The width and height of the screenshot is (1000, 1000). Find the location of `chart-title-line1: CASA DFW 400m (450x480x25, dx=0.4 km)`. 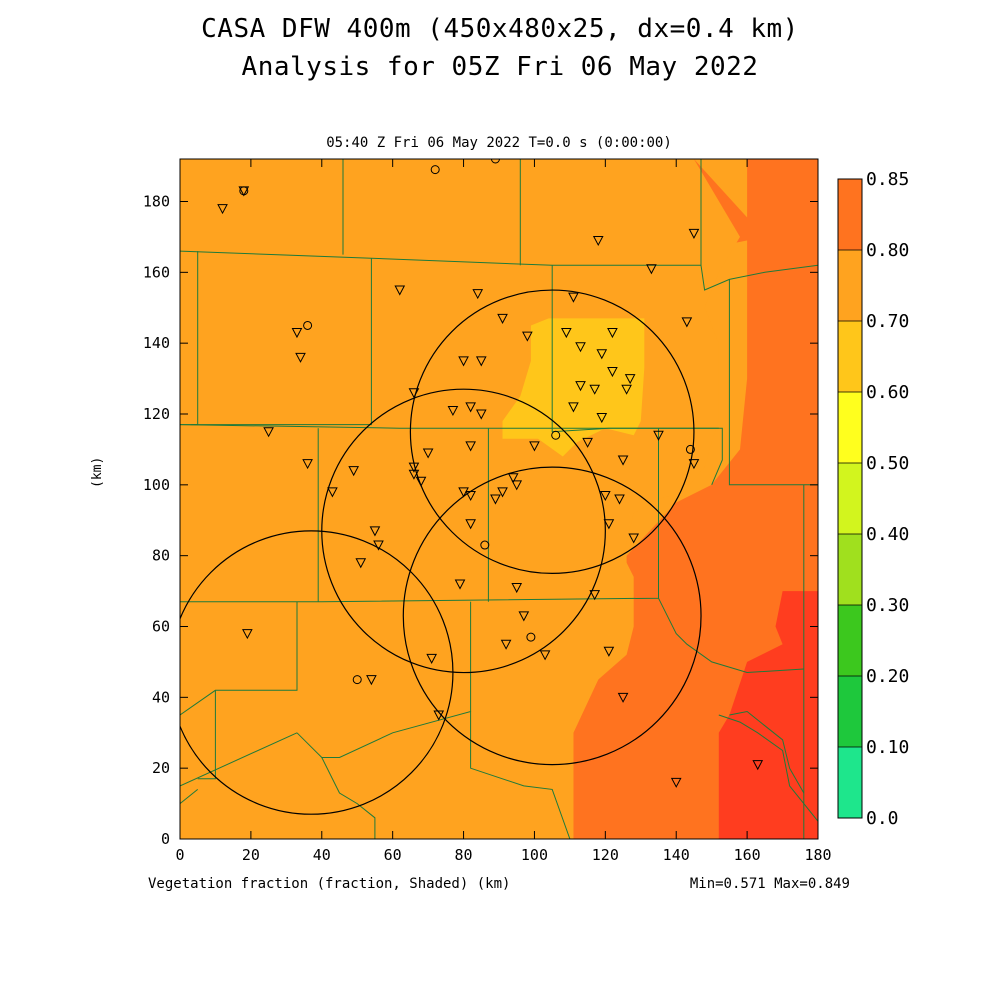

chart-title-line1: CASA DFW 400m (450x480x25, dx=0.4 km) is located at coordinates (500, 29).